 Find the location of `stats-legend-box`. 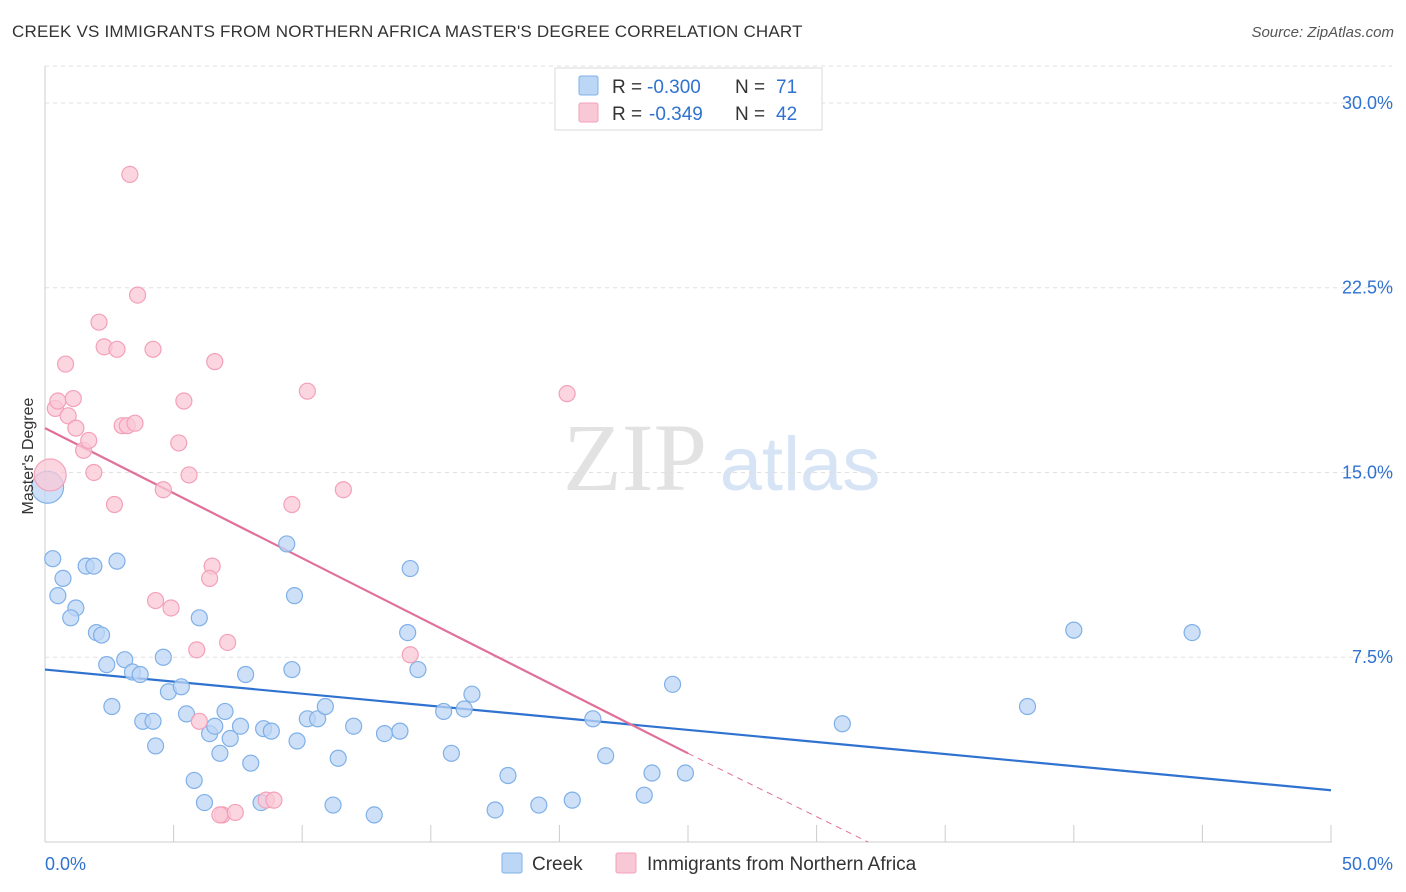

stats-legend-box is located at coordinates (688, 99).